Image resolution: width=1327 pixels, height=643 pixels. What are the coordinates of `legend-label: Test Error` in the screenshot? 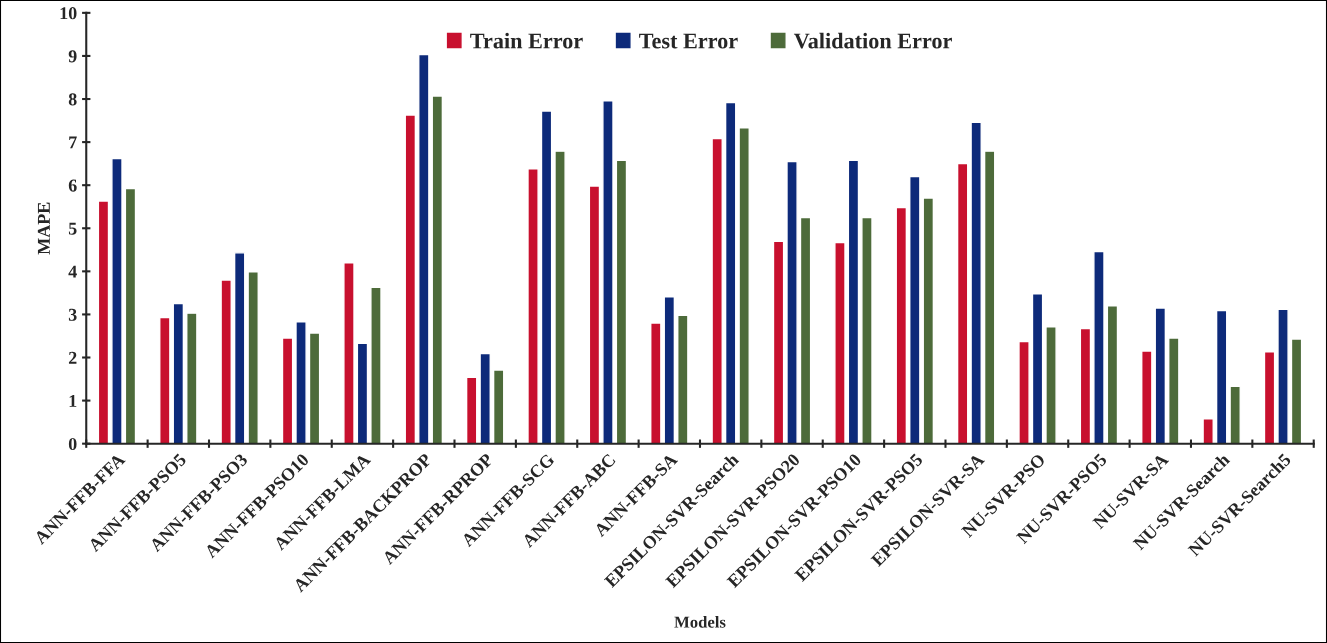 It's located at (688, 41).